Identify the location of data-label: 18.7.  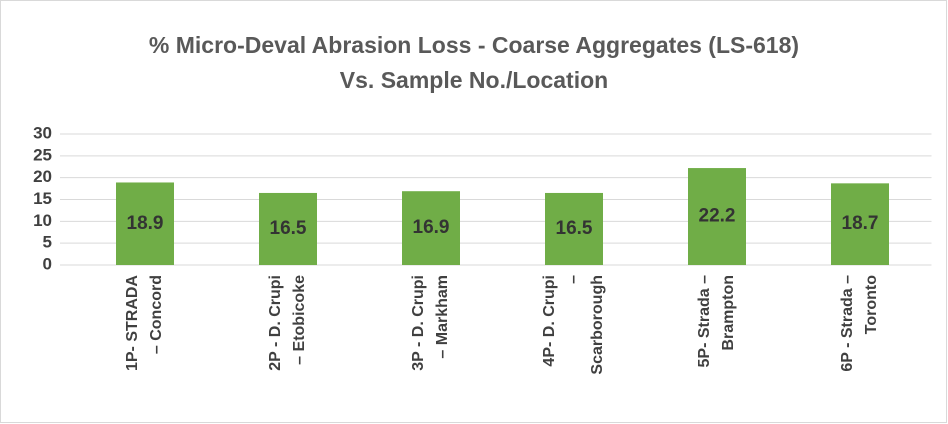
(860, 223).